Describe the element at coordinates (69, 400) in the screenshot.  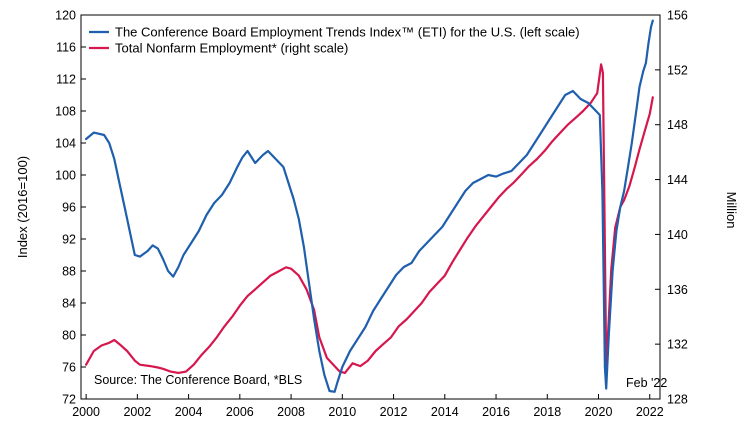
I see `left-tick-label: 72` at that location.